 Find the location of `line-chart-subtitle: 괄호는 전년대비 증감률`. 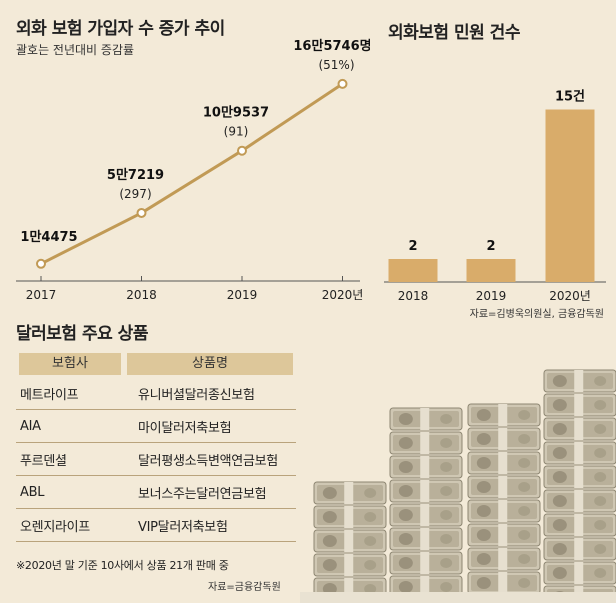

line-chart-subtitle: 괄호는 전년대비 증감률 is located at coordinates (75, 50).